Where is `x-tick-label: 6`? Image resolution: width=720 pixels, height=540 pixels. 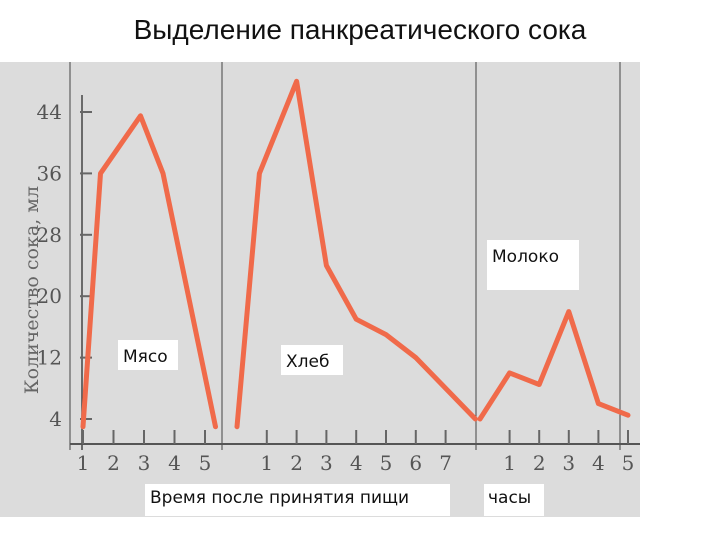
x-tick-label: 6 is located at coordinates (415, 463).